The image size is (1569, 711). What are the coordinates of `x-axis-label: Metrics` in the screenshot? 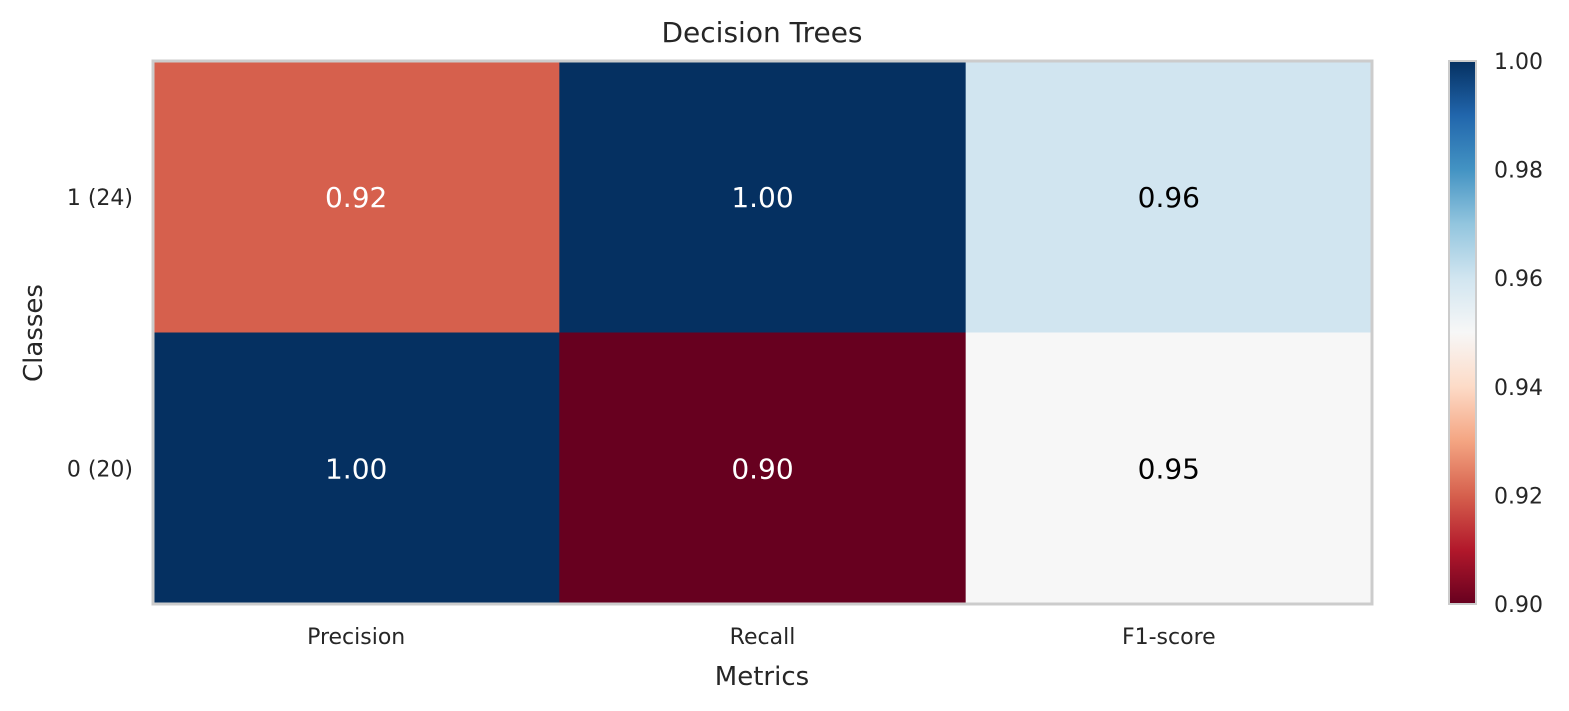 It's located at (762, 677).